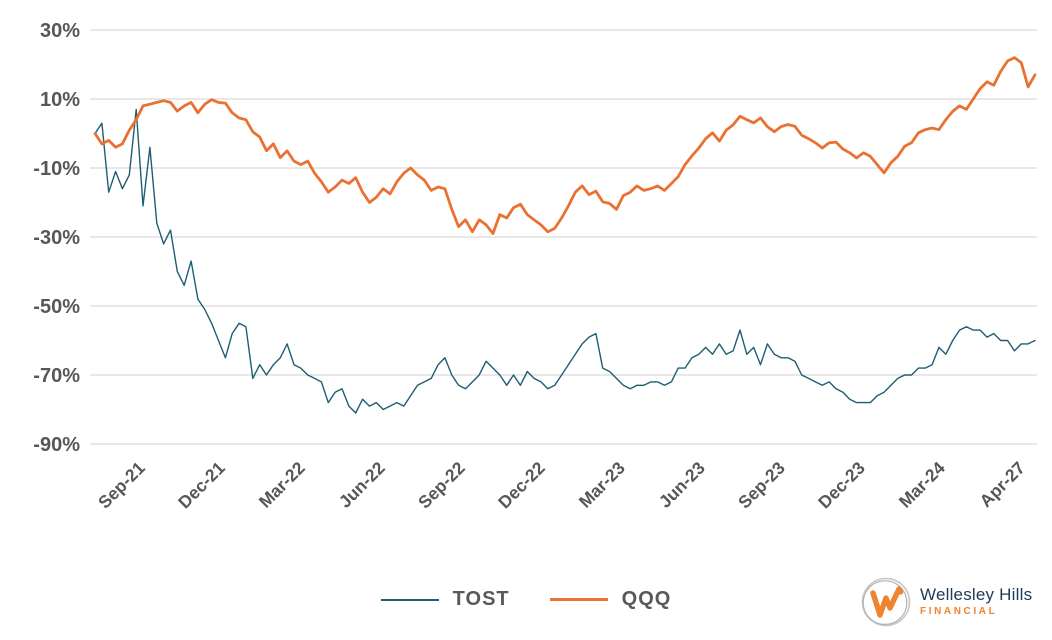  Describe the element at coordinates (976, 595) in the screenshot. I see `brand-name: Wellesley Hills` at that location.